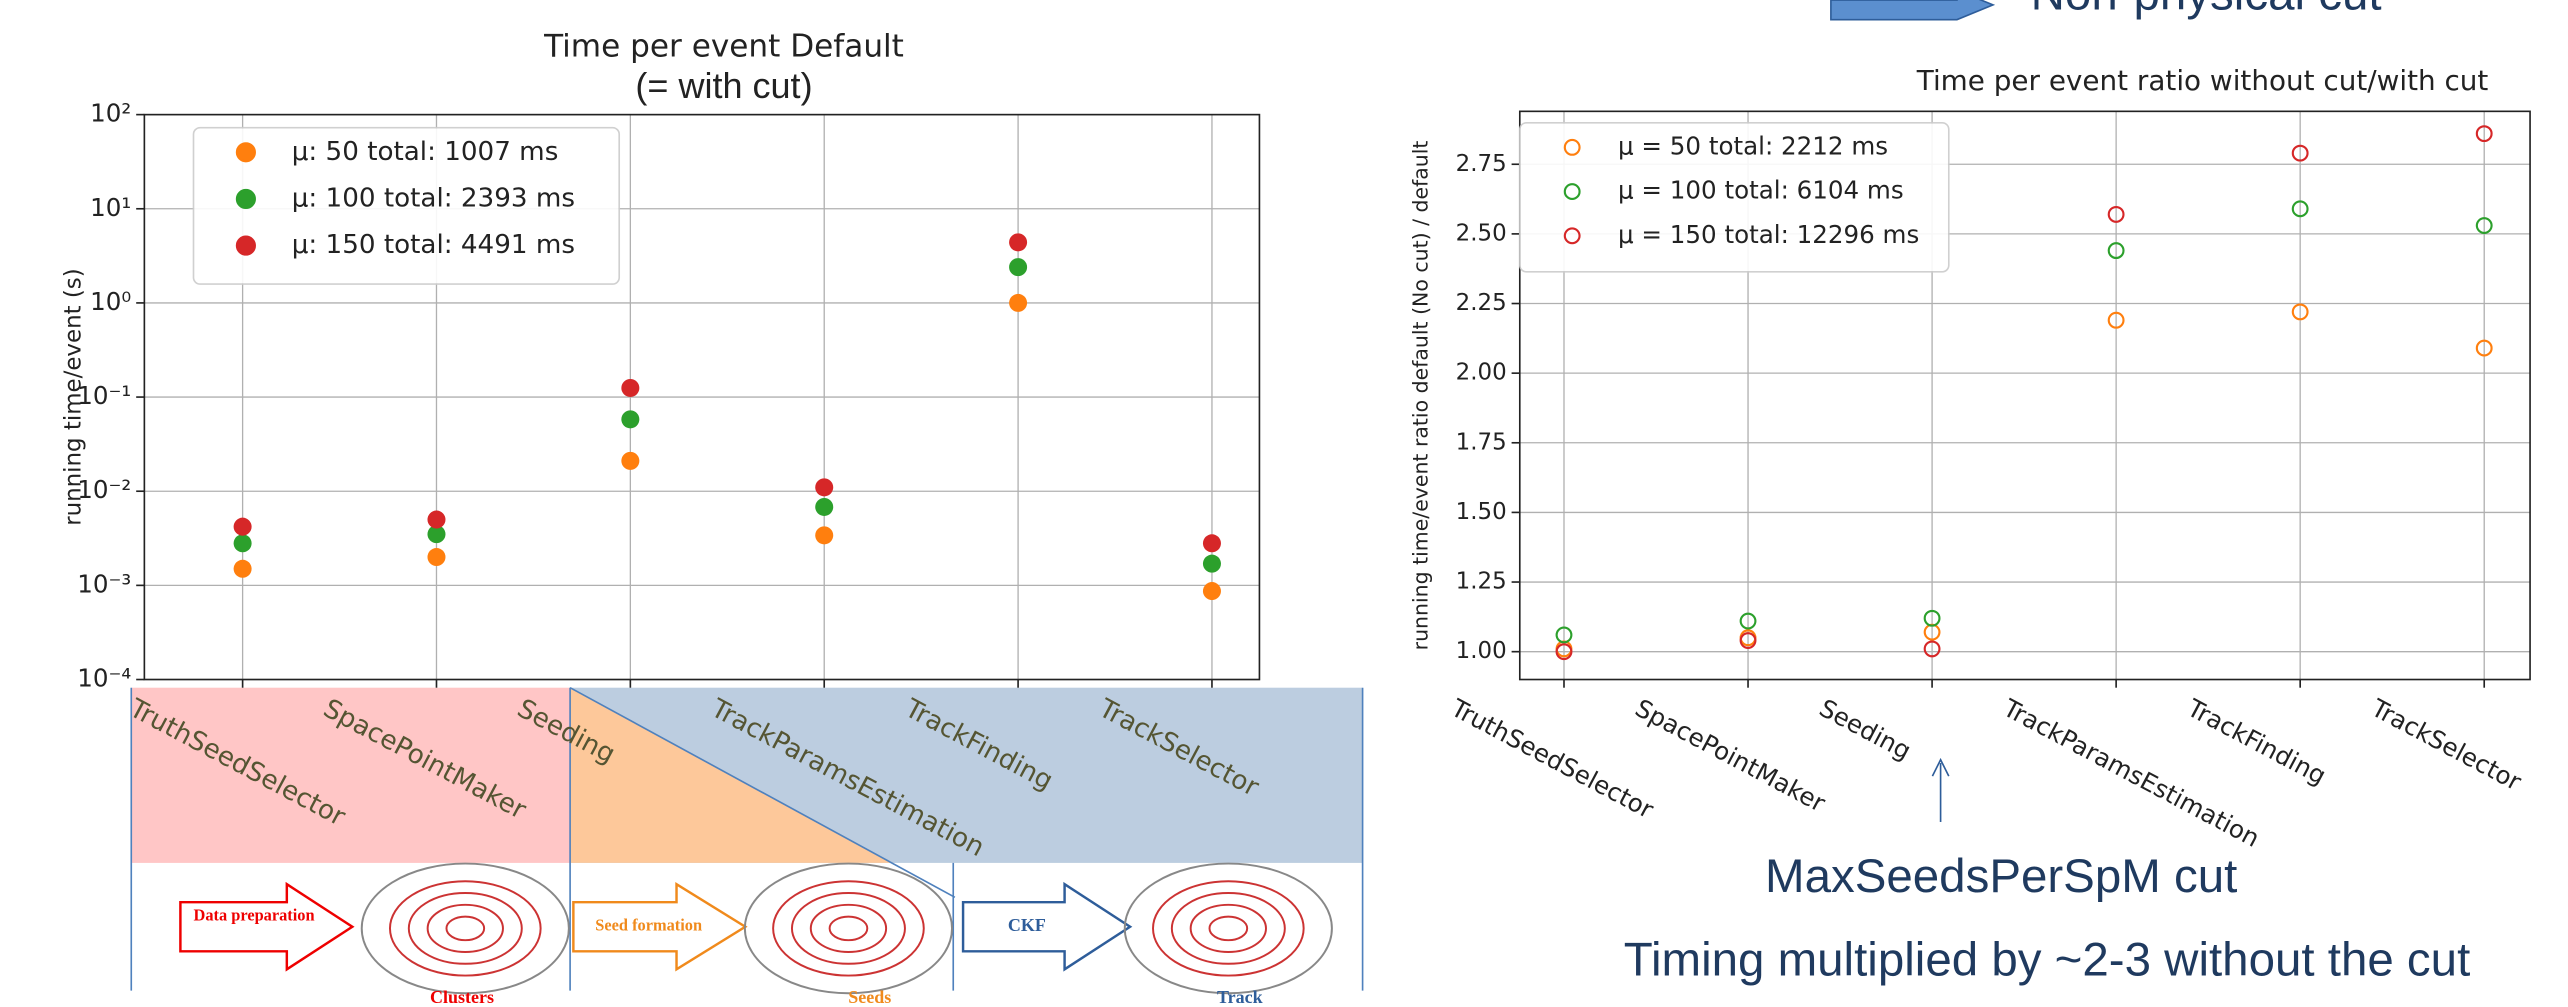 Image resolution: width=2568 pixels, height=1007 pixels. Describe the element at coordinates (73, 396) in the screenshot. I see `y-axis-label: running time/event (s)` at that location.